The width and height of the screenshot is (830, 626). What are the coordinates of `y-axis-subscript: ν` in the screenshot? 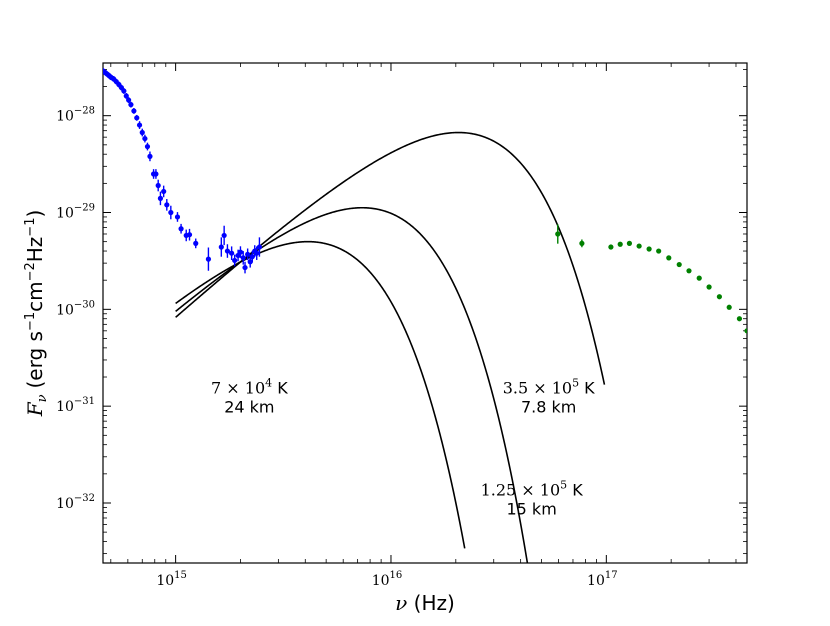 It's located at (42, 398).